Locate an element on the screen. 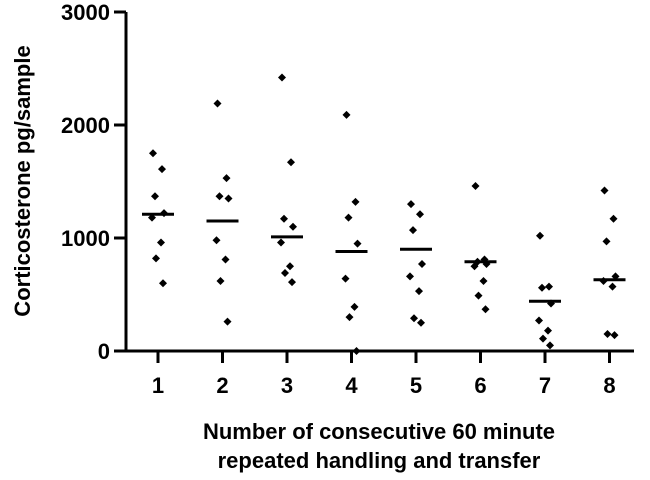 This screenshot has width=650, height=480. x-tick-label: 2 is located at coordinates (222, 385).